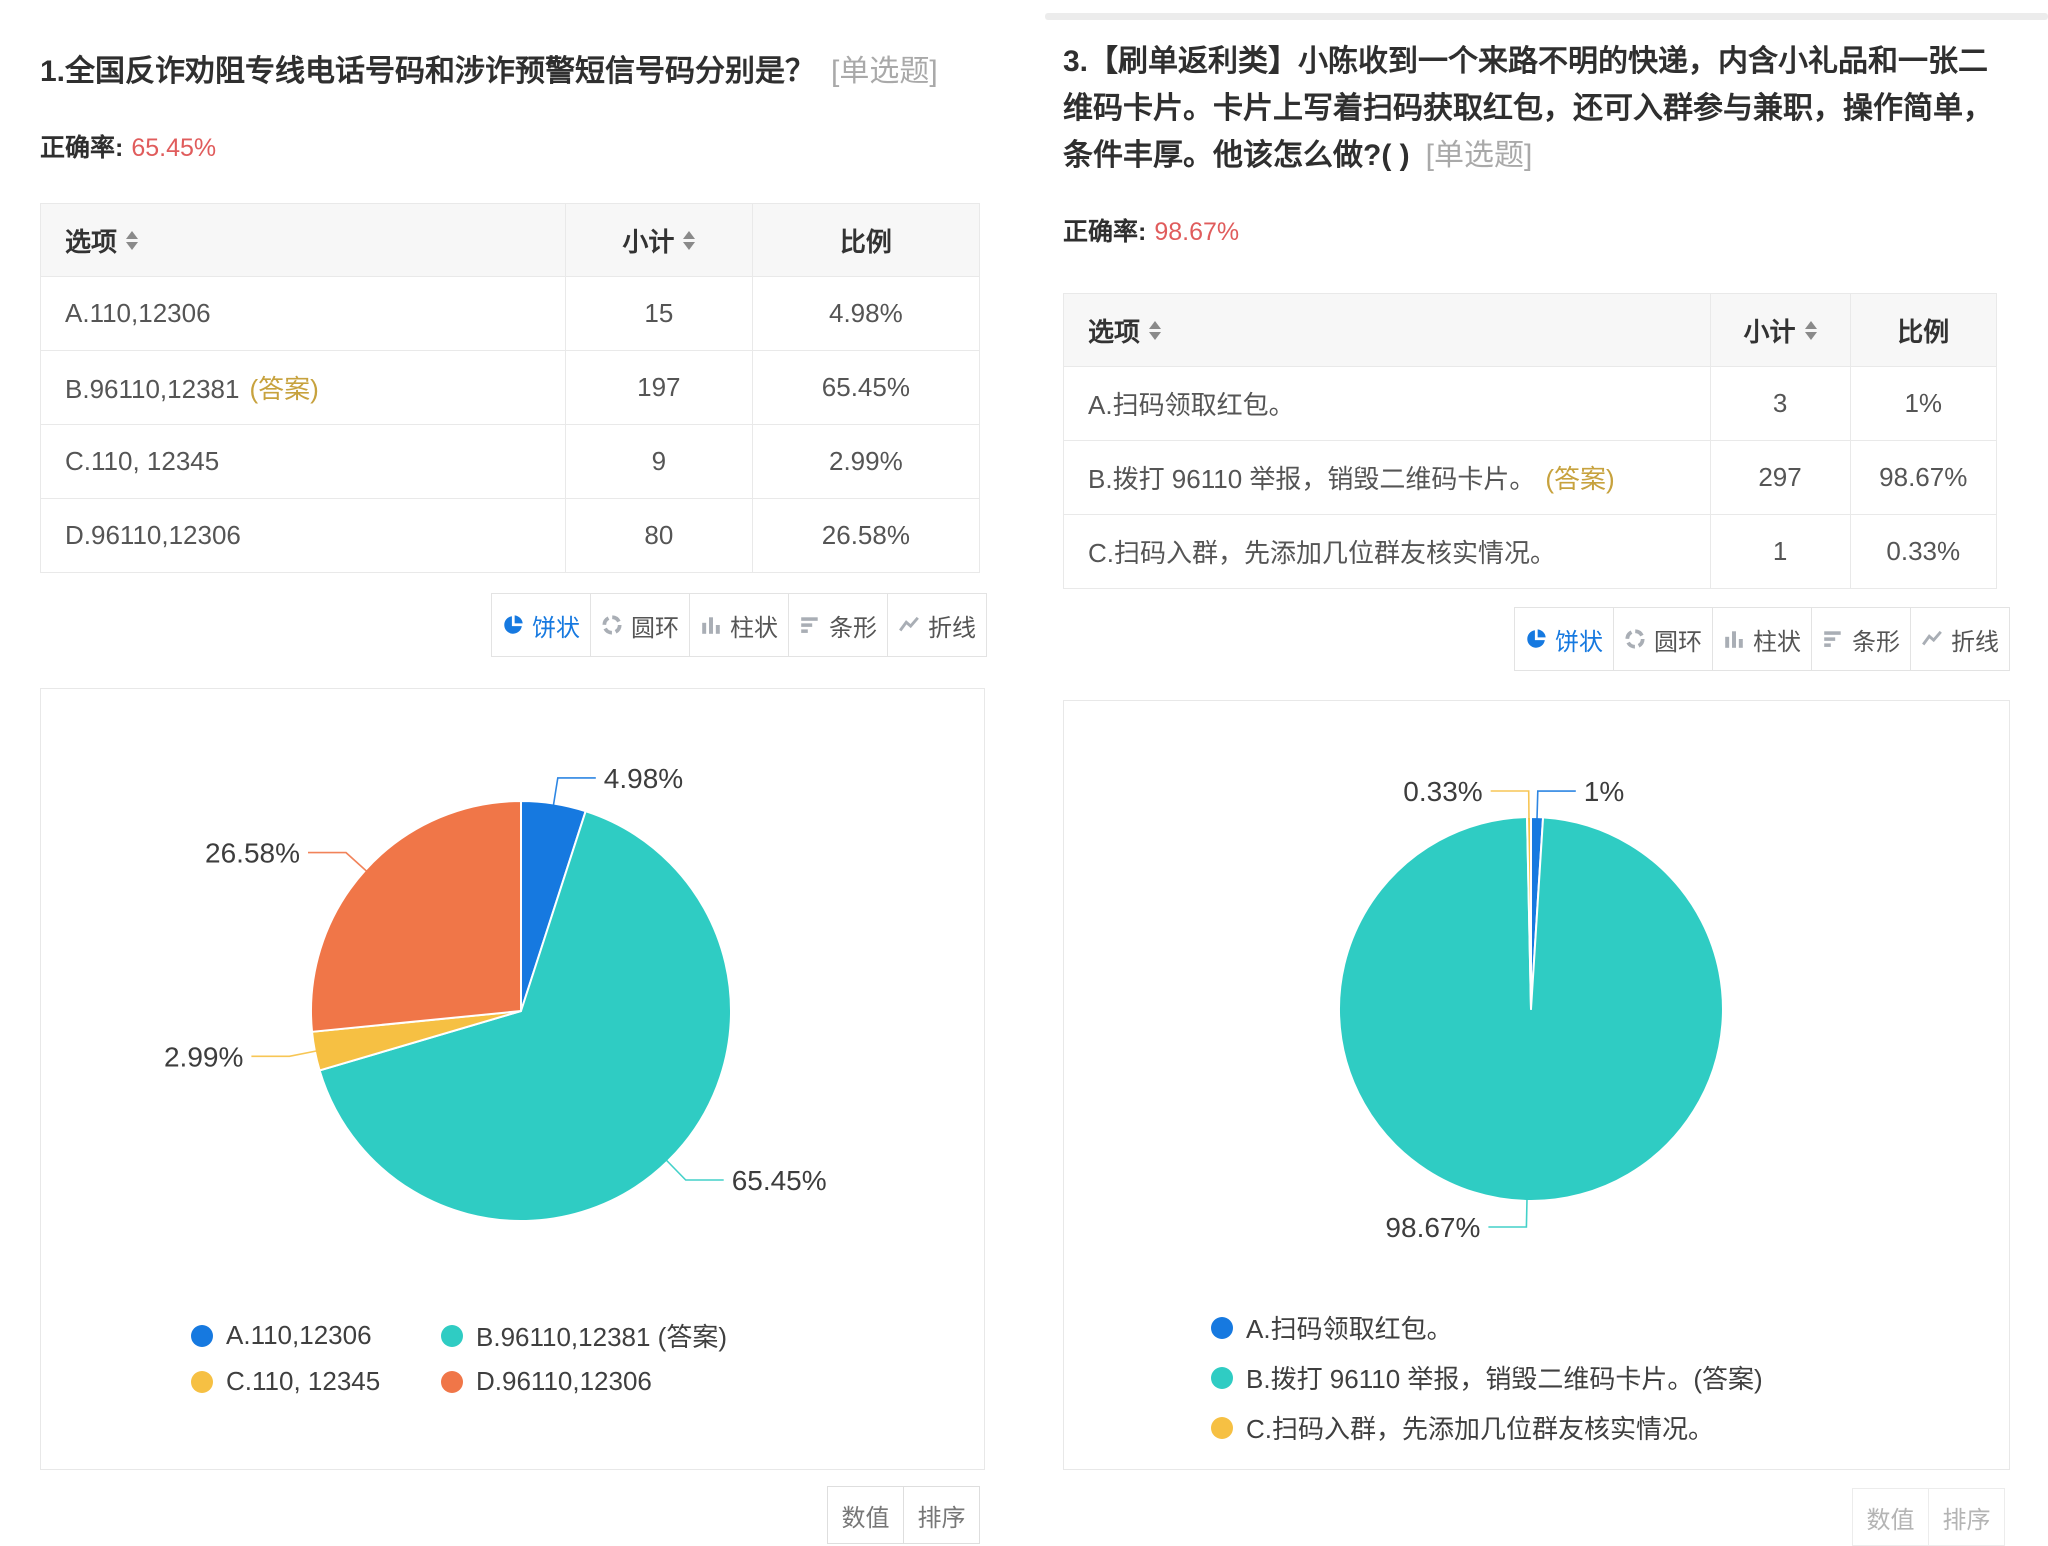 The height and width of the screenshot is (1546, 2048). What do you see at coordinates (1580, 479) in the screenshot?
I see `answer-tag: (答案)` at bounding box center [1580, 479].